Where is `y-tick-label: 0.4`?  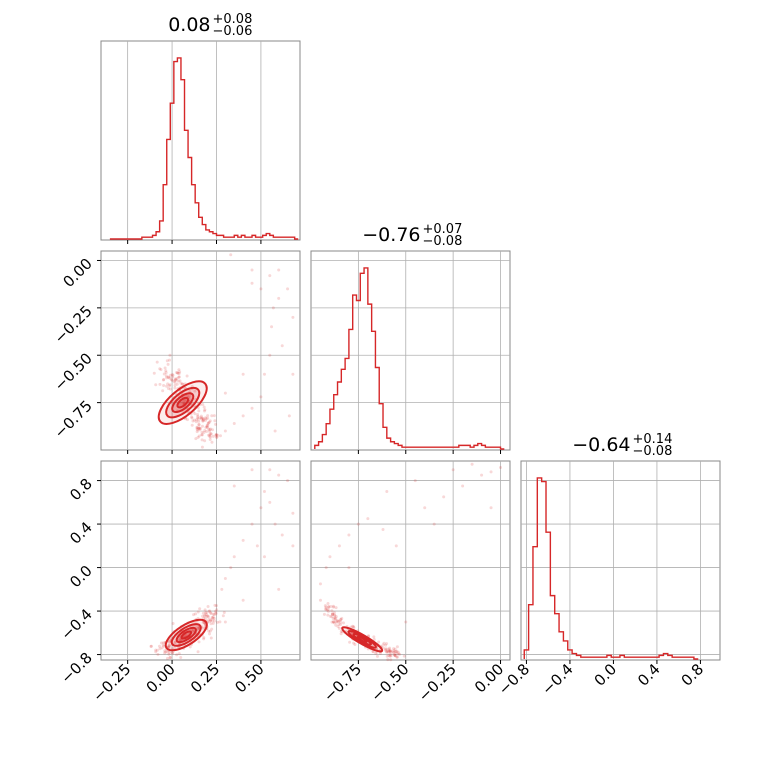
y-tick-label: 0.4 is located at coordinates (81, 533).